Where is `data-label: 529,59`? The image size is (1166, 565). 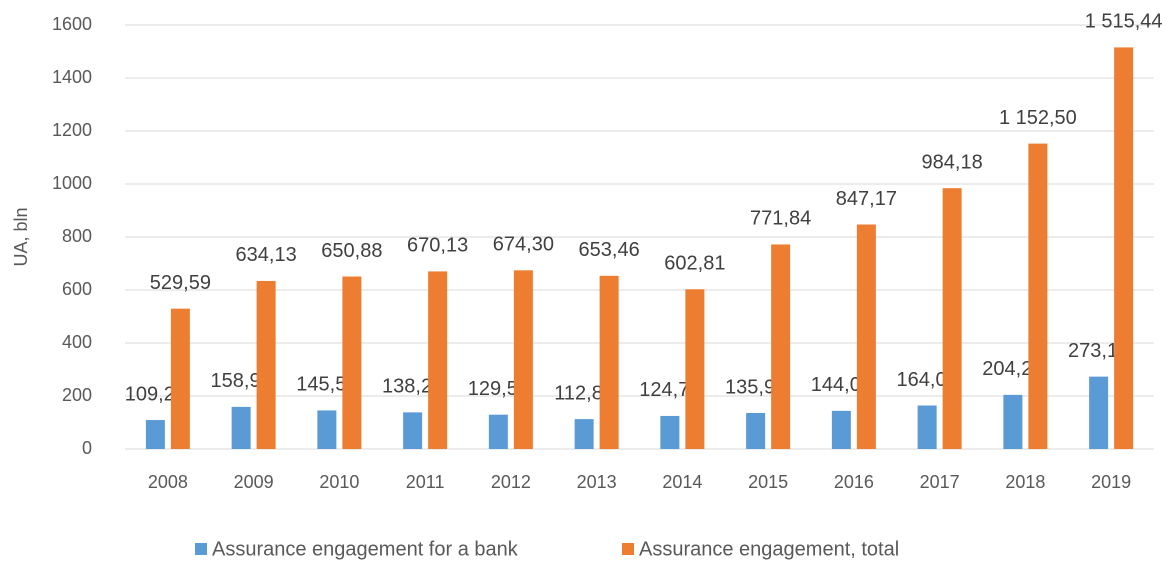 data-label: 529,59 is located at coordinates (180, 283).